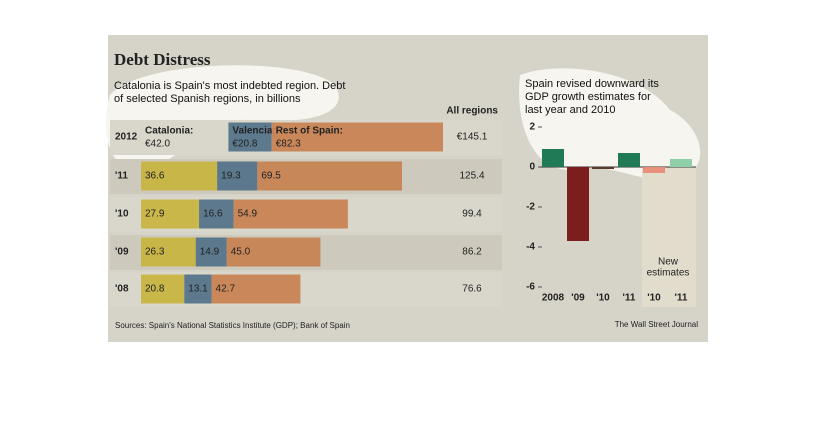  I want to click on category-label: '11, so click(121, 176).